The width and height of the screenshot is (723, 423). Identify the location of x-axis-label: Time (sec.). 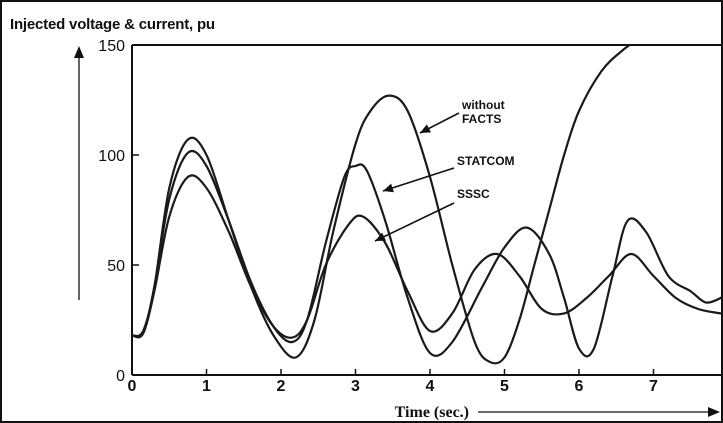
(432, 412).